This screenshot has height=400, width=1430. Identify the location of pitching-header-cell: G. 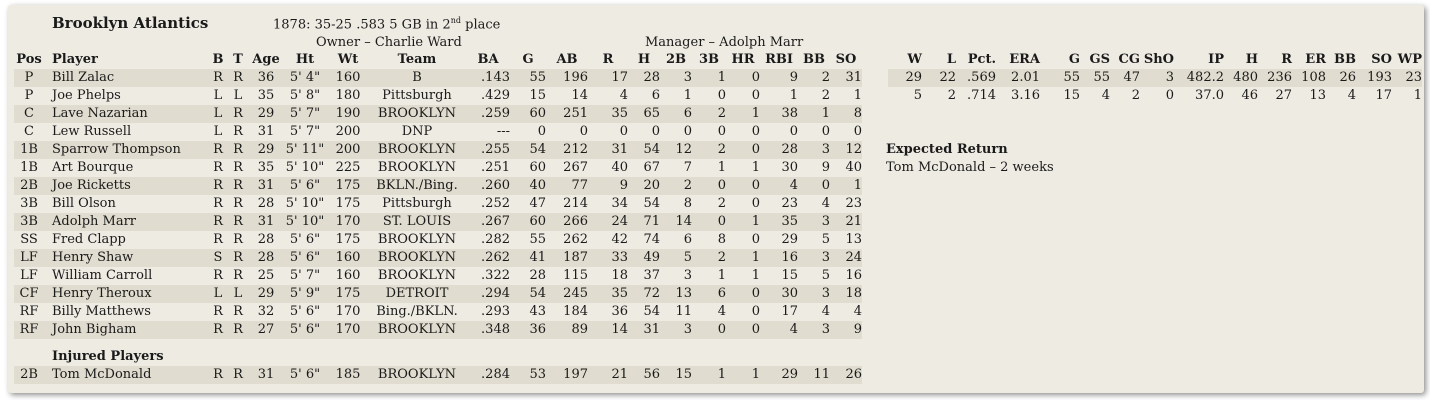
(1074, 59).